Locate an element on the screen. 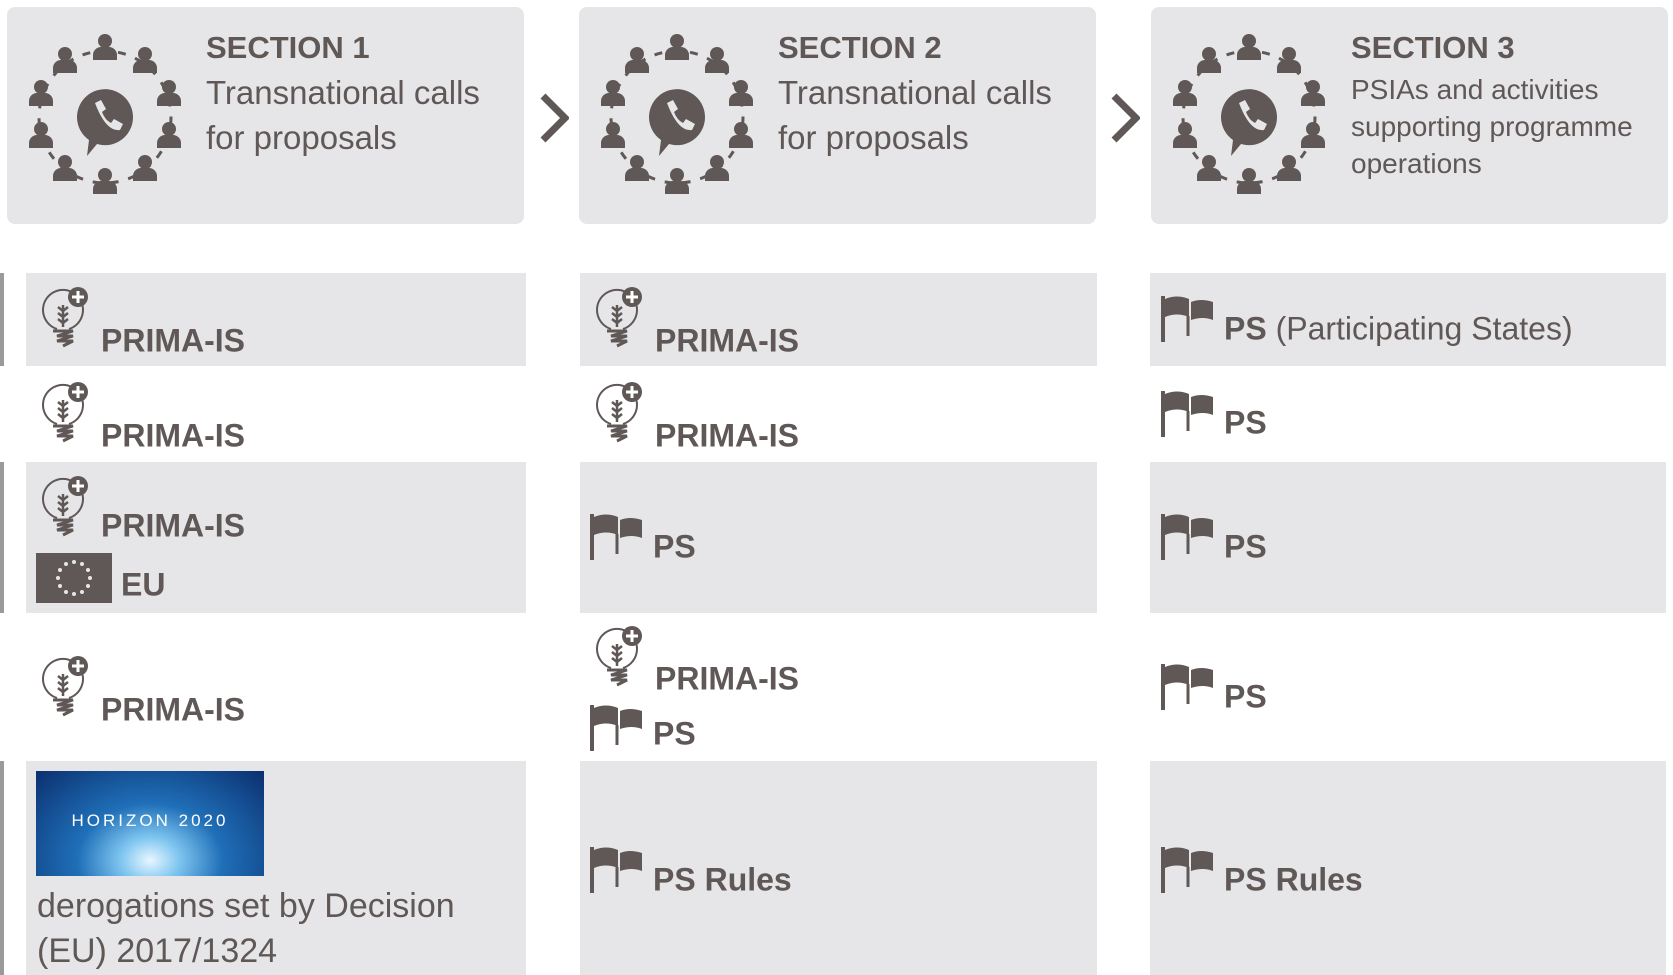  eu-flag is located at coordinates (74, 578).